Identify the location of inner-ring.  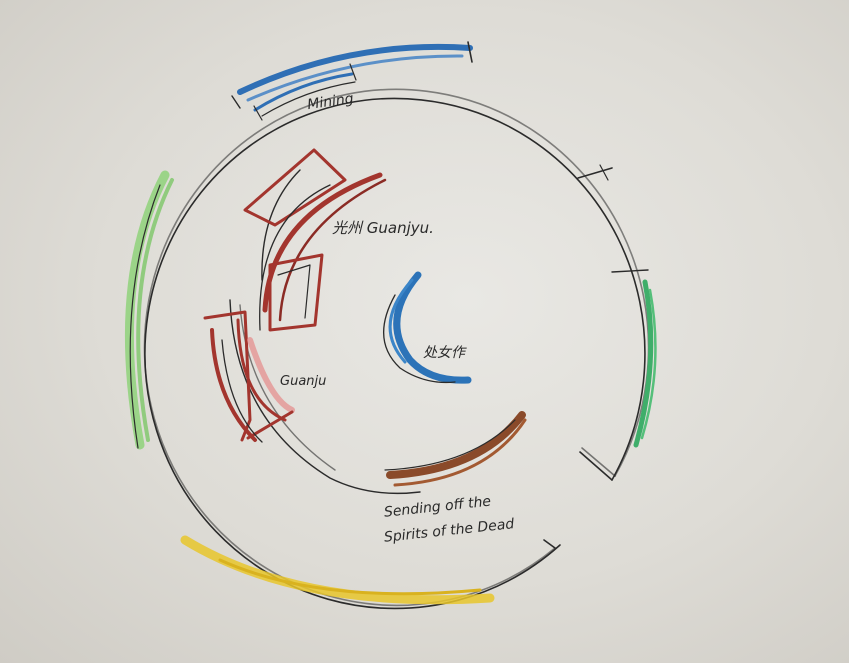
(325, 332).